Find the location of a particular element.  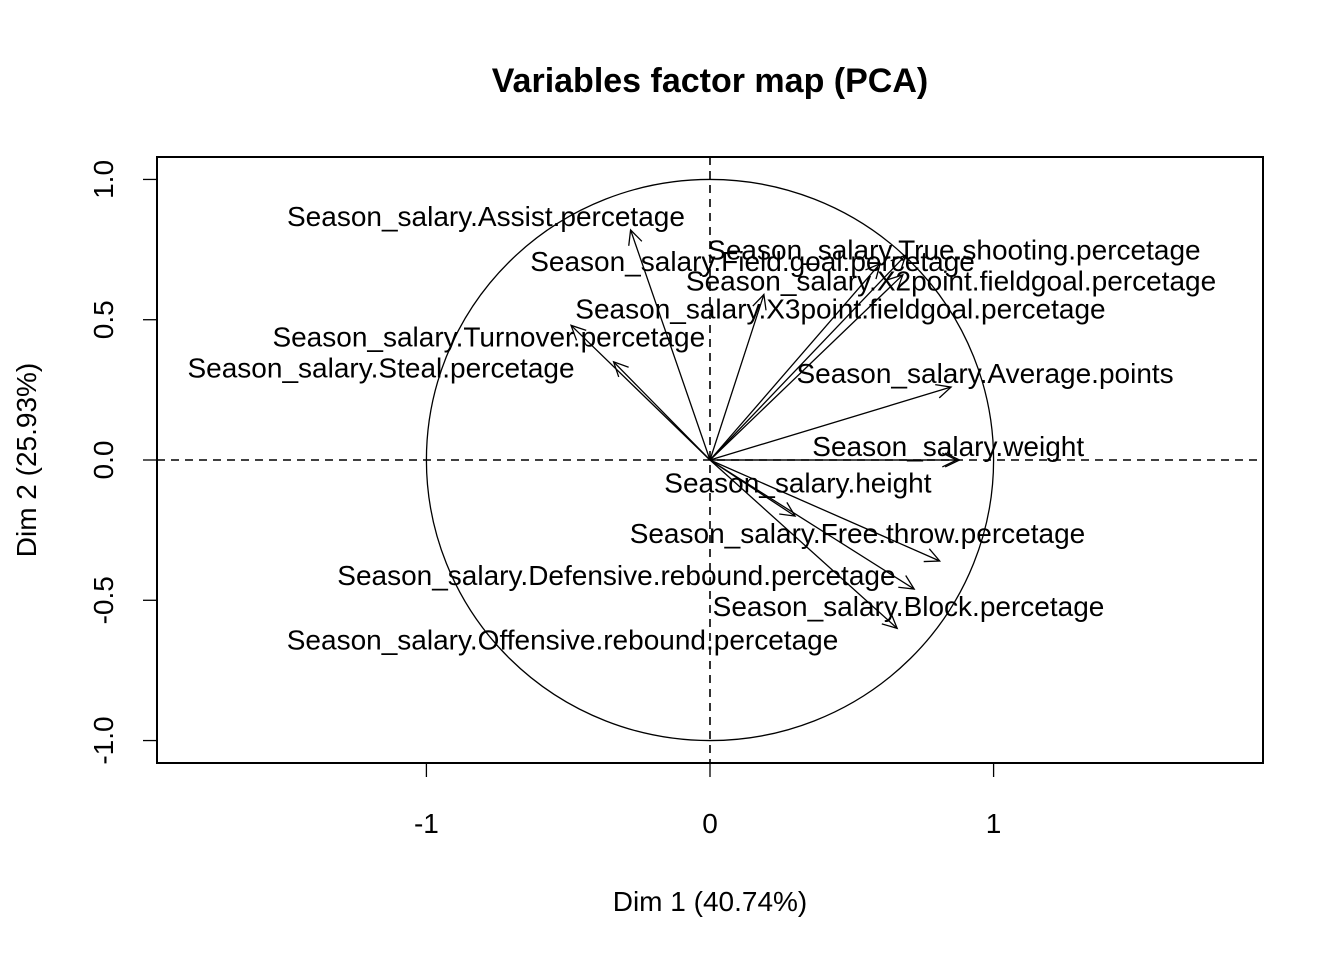

y-axis-title: Dim 2 (25.93%) is located at coordinates (26, 460).